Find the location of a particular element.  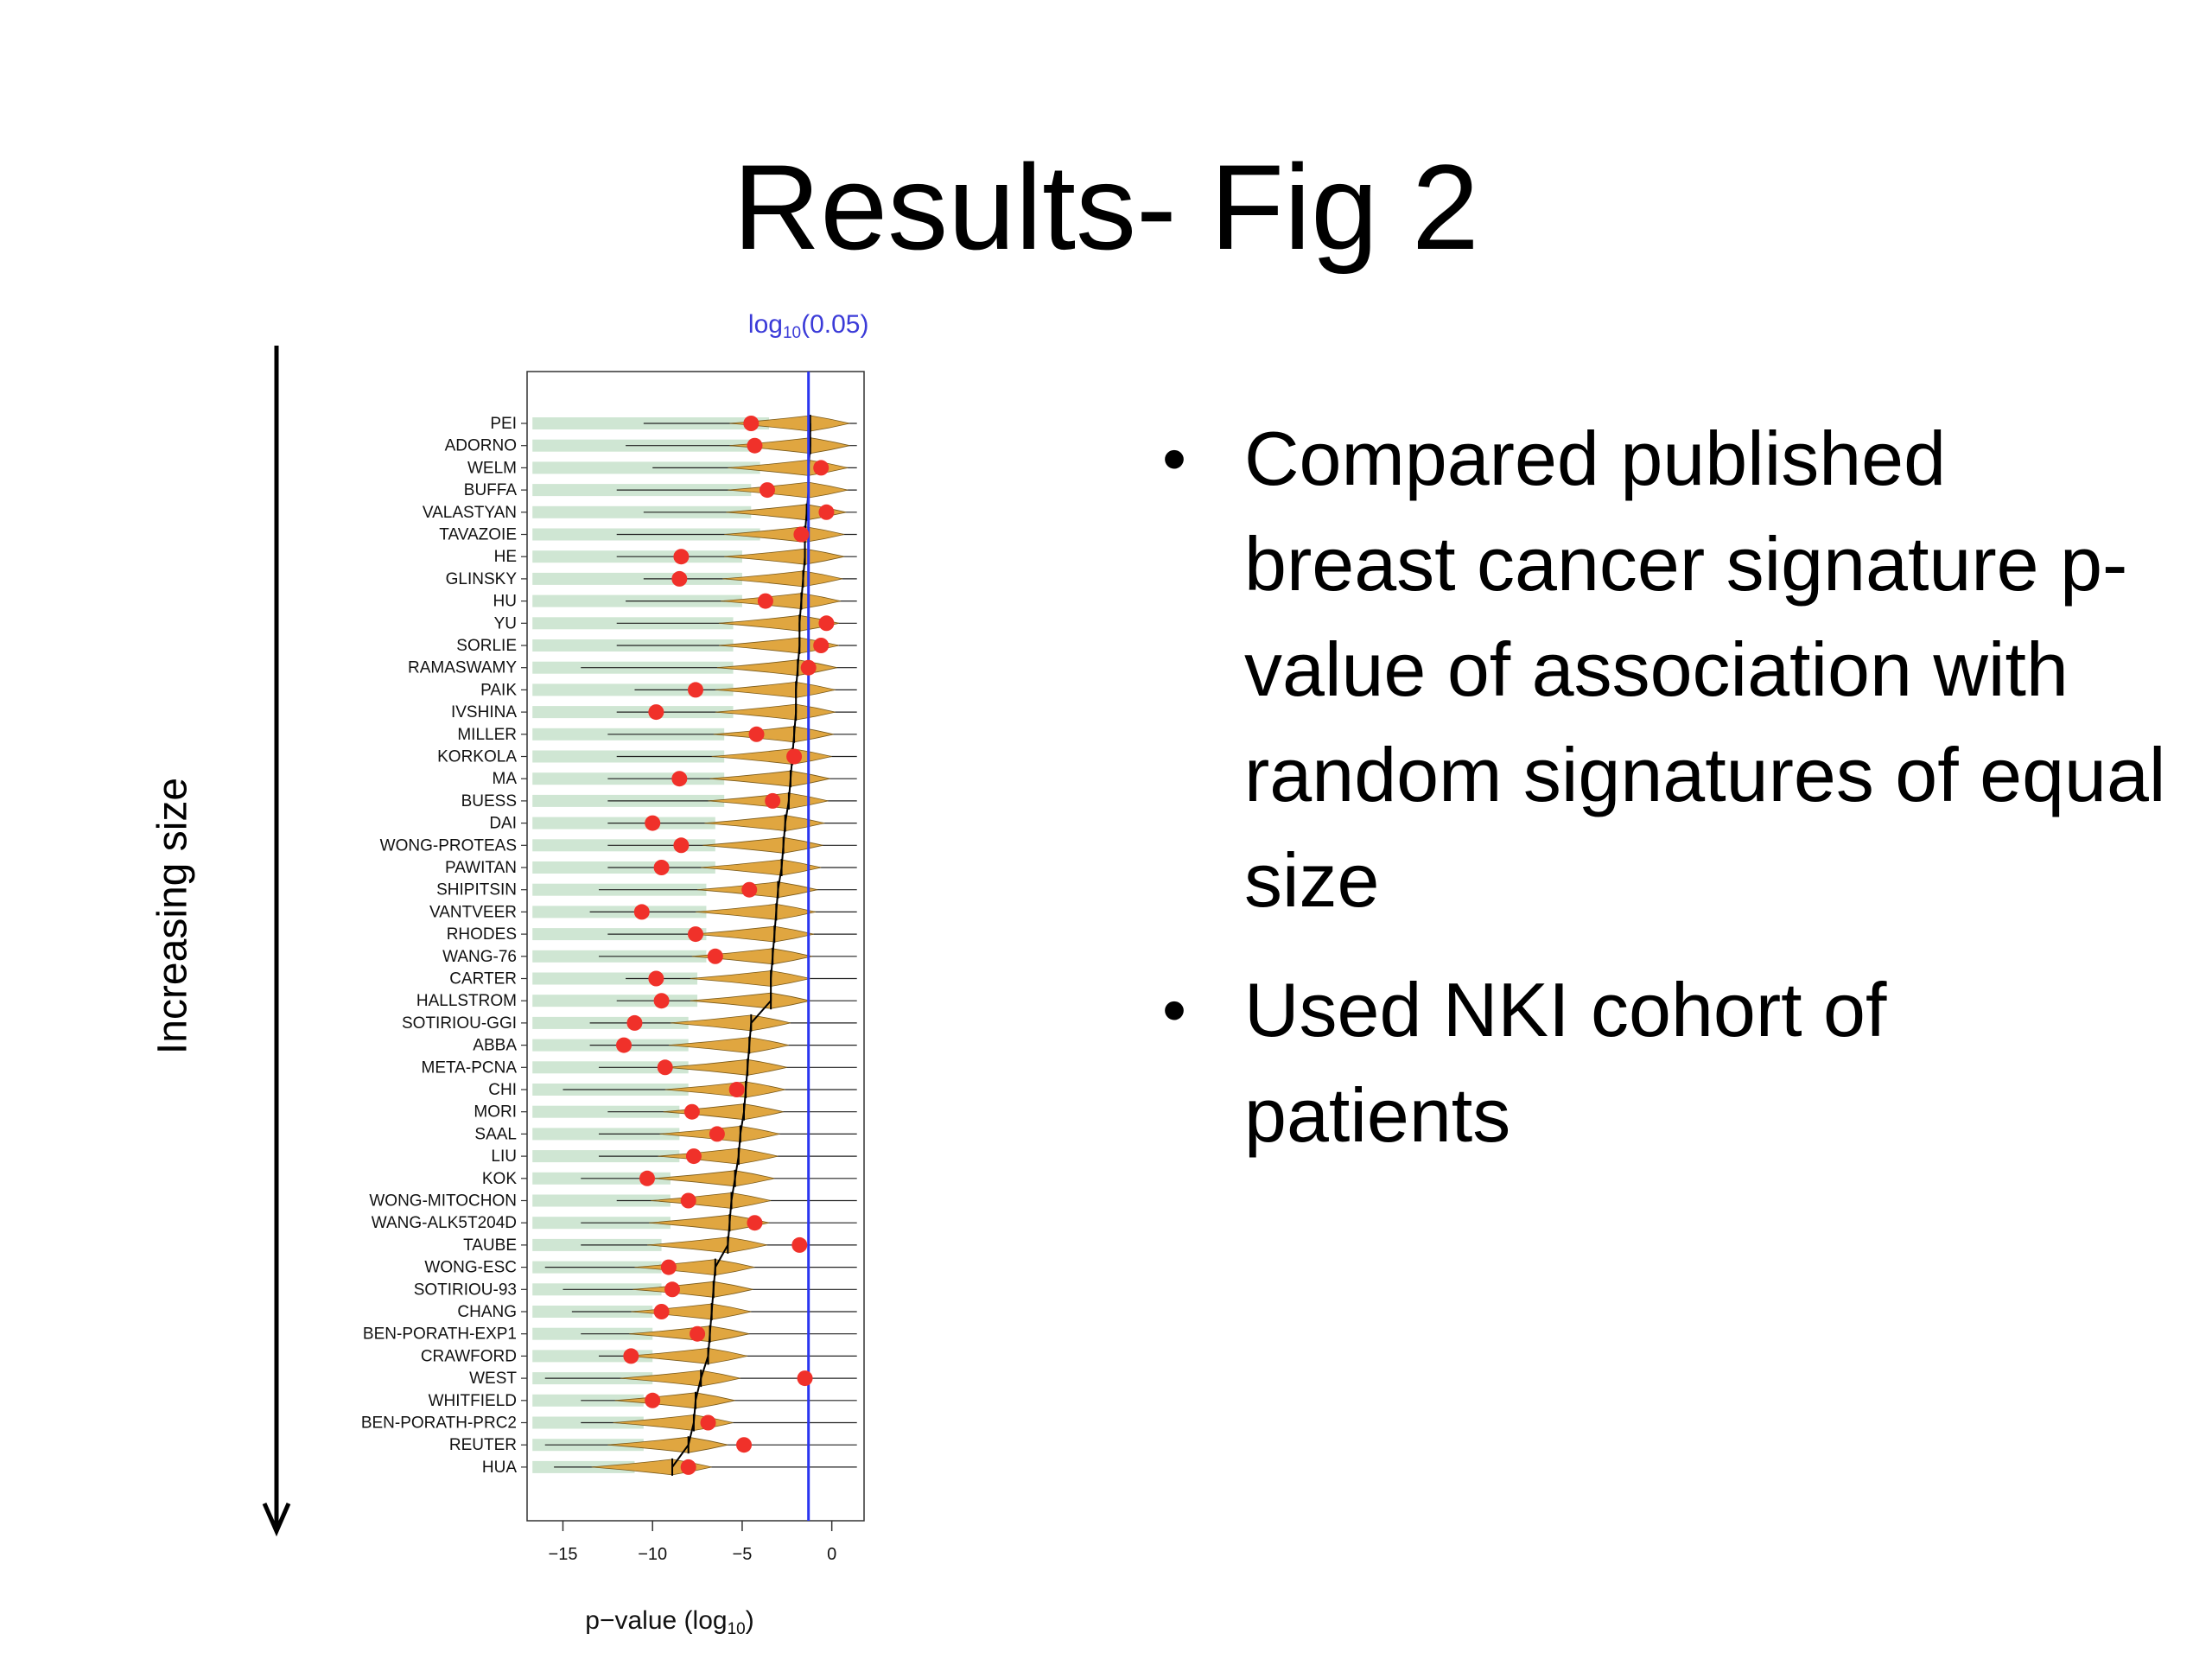

series-label: BUFFA is located at coordinates (491, 490).